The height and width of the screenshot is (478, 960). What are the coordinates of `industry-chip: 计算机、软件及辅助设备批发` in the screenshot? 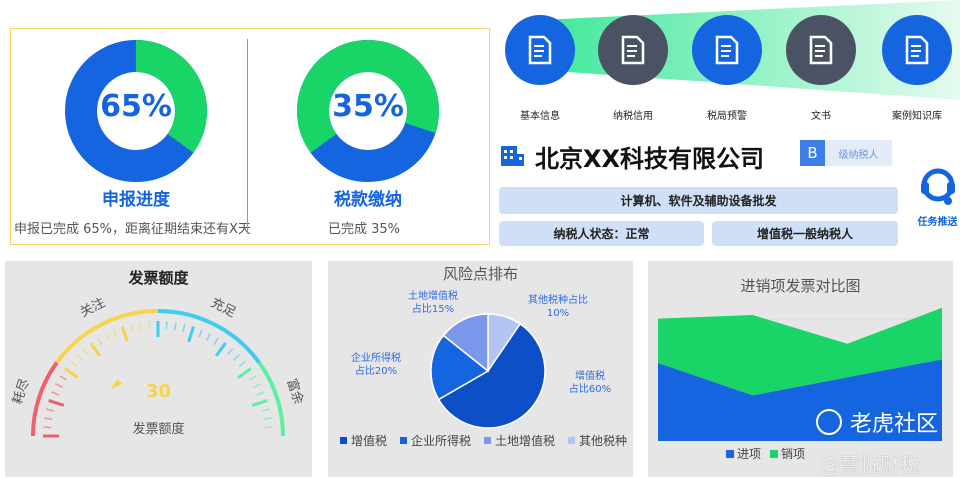 It's located at (698, 200).